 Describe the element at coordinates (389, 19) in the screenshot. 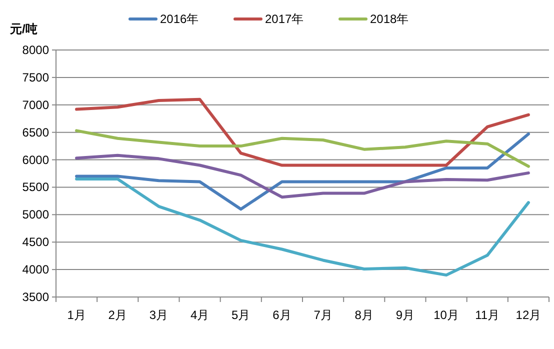

I see `legend-label: 2018年` at that location.